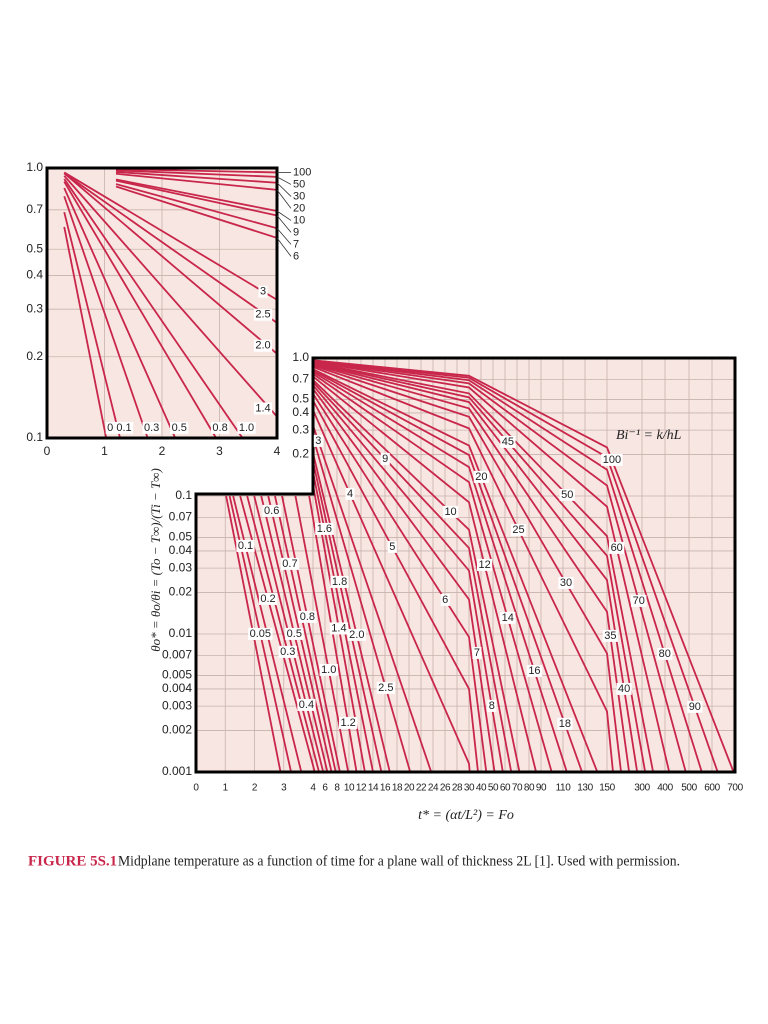 This screenshot has width=768, height=1024. Describe the element at coordinates (296, 256) in the screenshot. I see `curve-label: 6` at that location.